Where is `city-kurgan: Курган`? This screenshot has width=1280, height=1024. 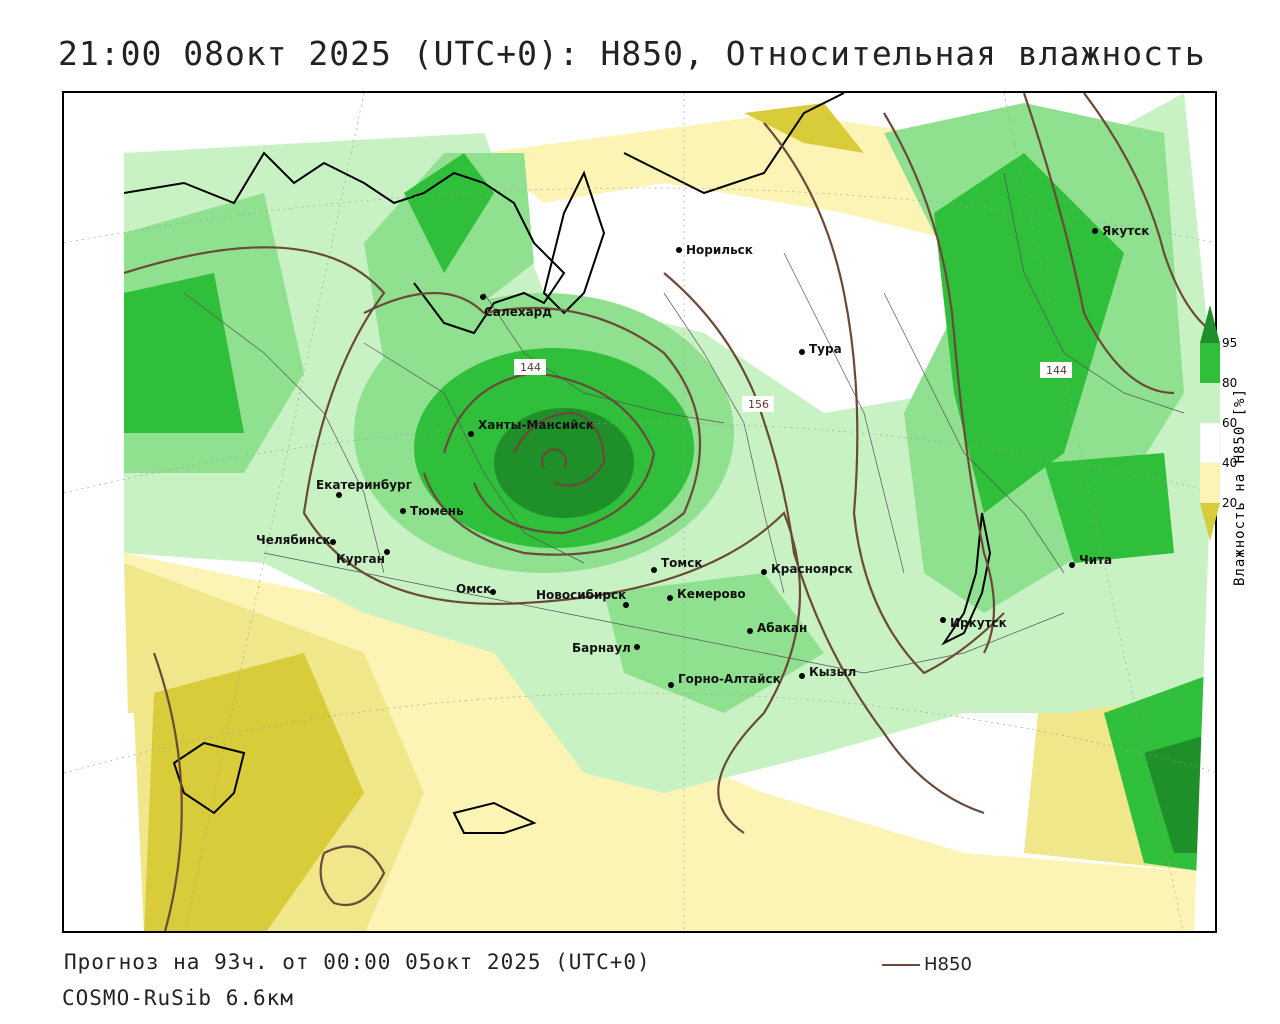
city-kurgan: Курган is located at coordinates (363, 557).